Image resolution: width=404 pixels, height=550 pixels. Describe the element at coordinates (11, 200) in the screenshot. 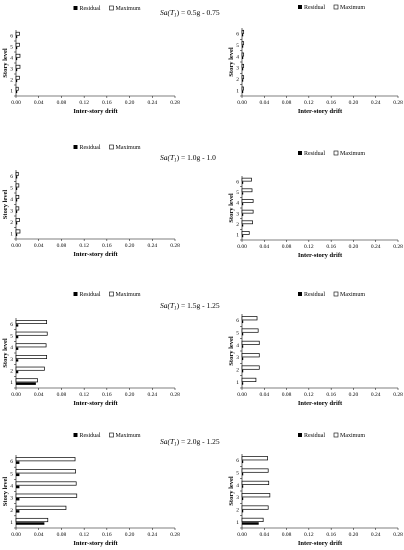

I see `y-tick-label: 4` at that location.